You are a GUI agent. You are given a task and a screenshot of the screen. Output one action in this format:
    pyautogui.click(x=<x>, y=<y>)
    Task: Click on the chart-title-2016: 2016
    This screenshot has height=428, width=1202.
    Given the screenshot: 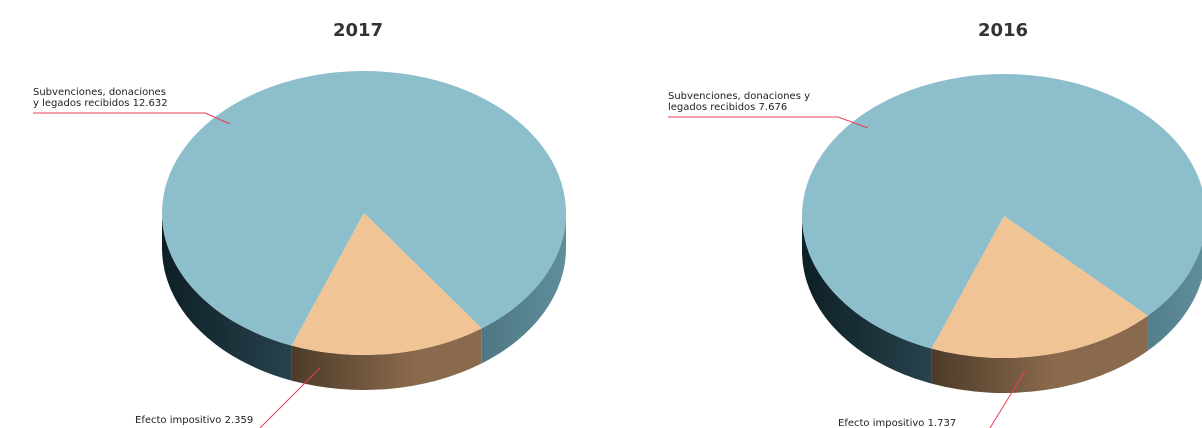 What is the action you would take?
    pyautogui.click(x=1003, y=30)
    